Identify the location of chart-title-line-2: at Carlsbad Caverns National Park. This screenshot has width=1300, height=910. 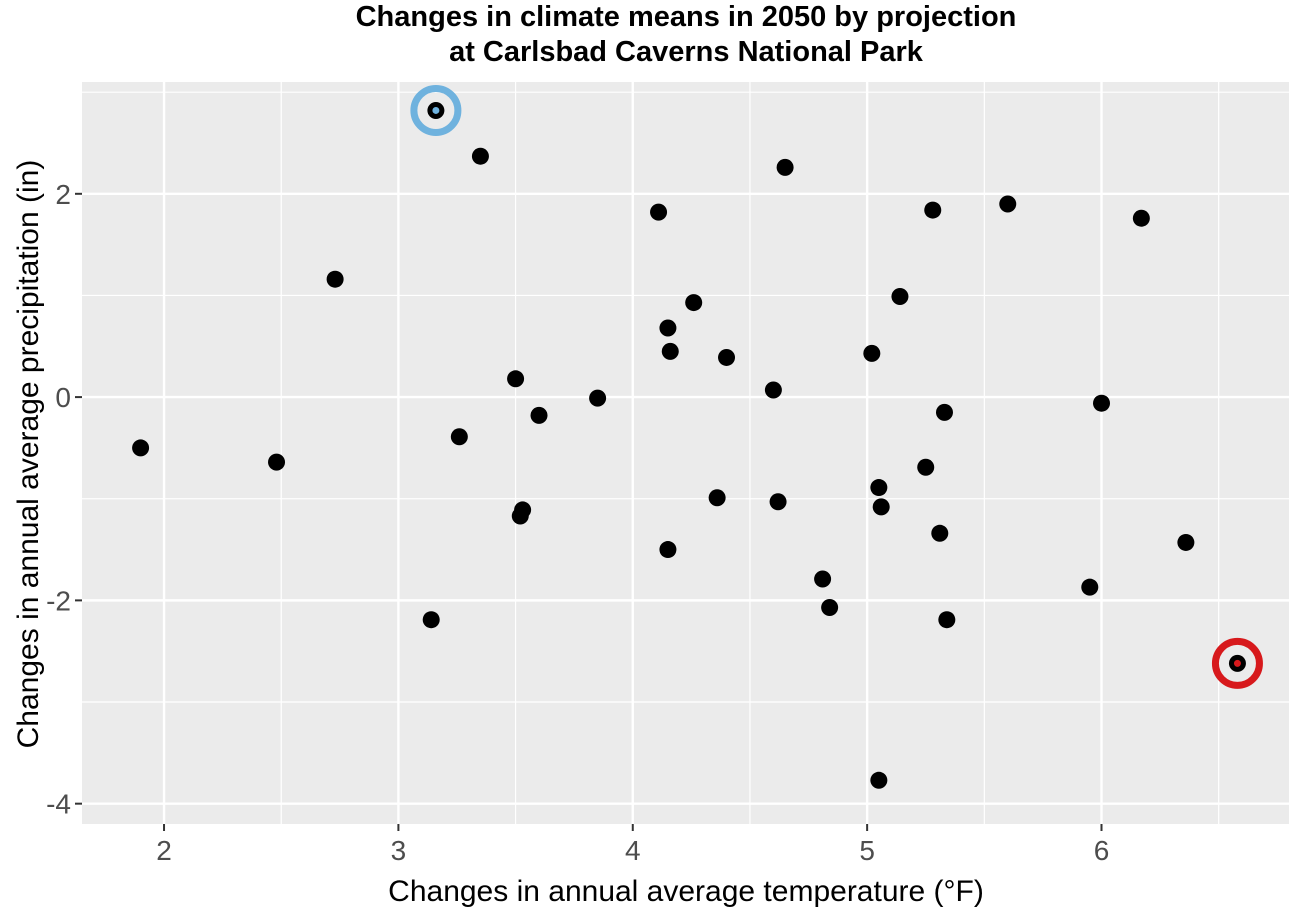
(686, 52).